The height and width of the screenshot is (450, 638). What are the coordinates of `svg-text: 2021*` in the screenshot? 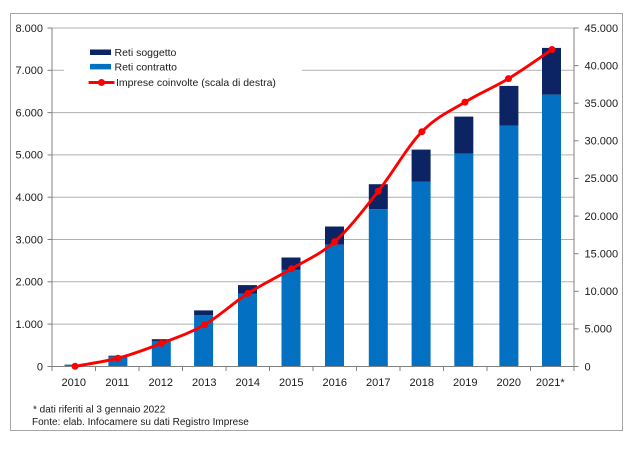 It's located at (550, 383).